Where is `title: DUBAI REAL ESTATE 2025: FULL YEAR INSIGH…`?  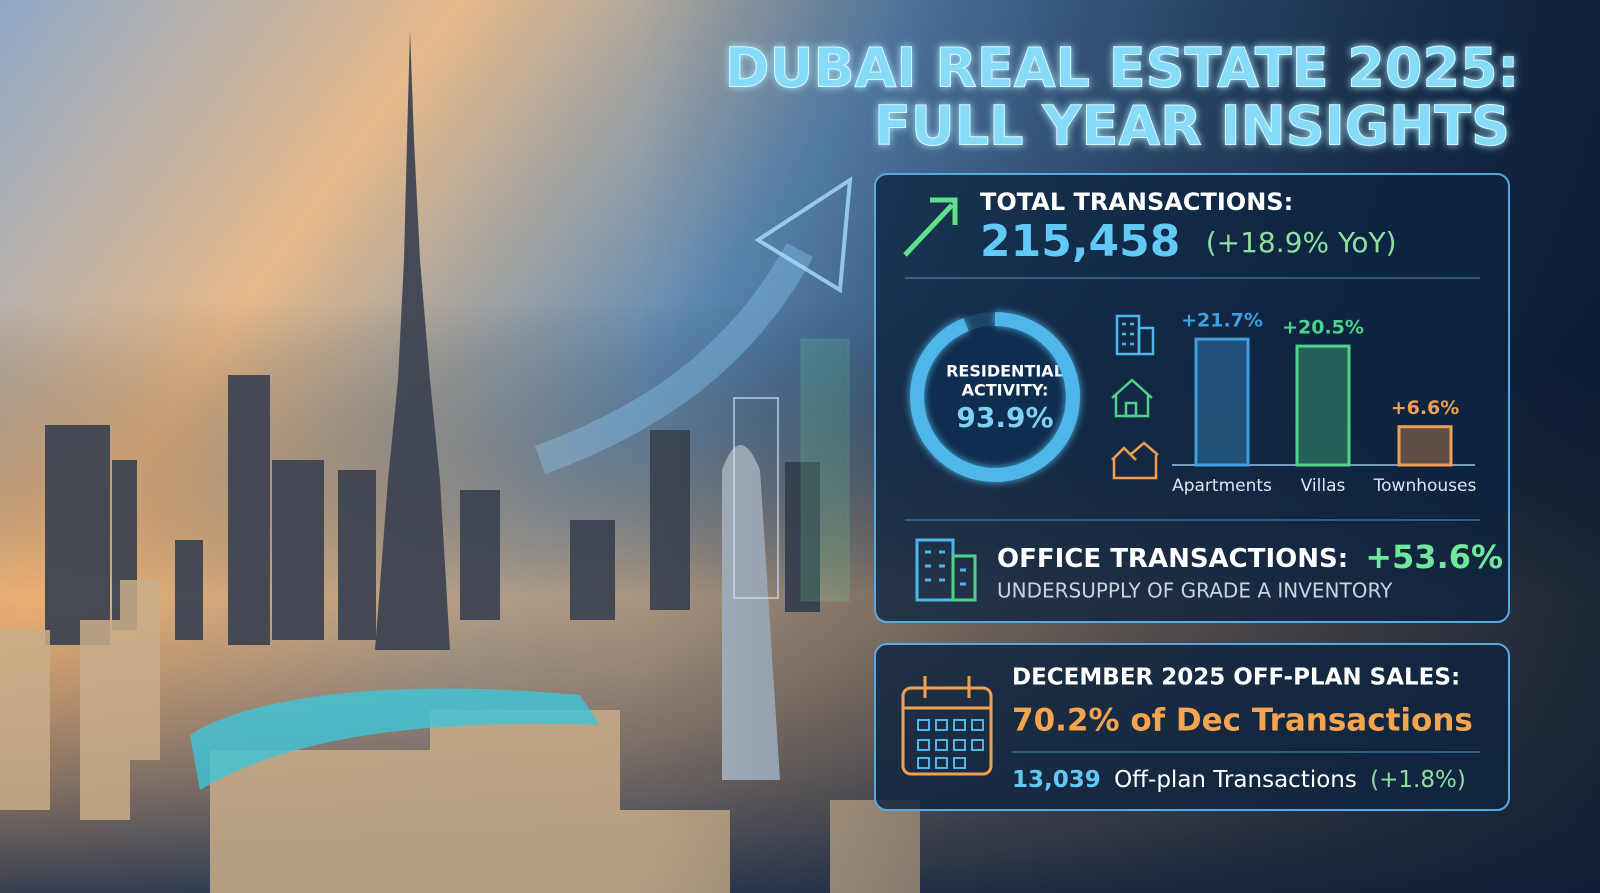
title: DUBAI REAL ESTATE 2025: FULL YEAR INSIGH… is located at coordinates (1121, 97).